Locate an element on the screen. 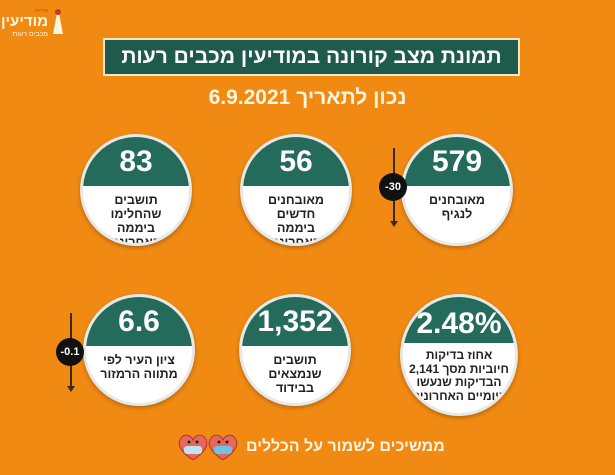 The height and width of the screenshot is (475, 615). stat-value: 579 is located at coordinates (457, 161).